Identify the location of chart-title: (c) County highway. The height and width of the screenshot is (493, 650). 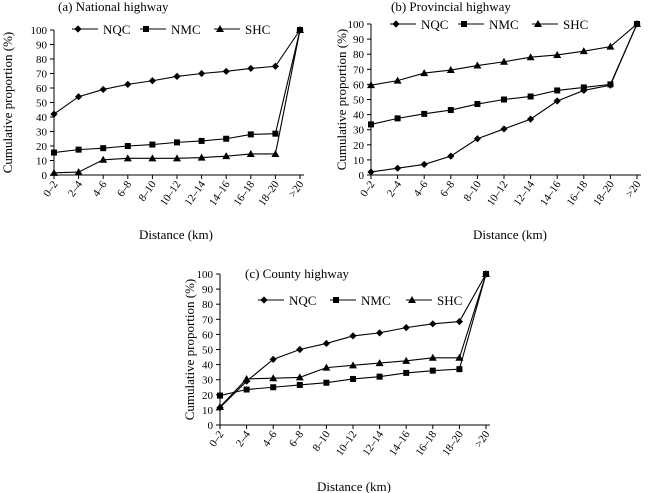
(297, 273).